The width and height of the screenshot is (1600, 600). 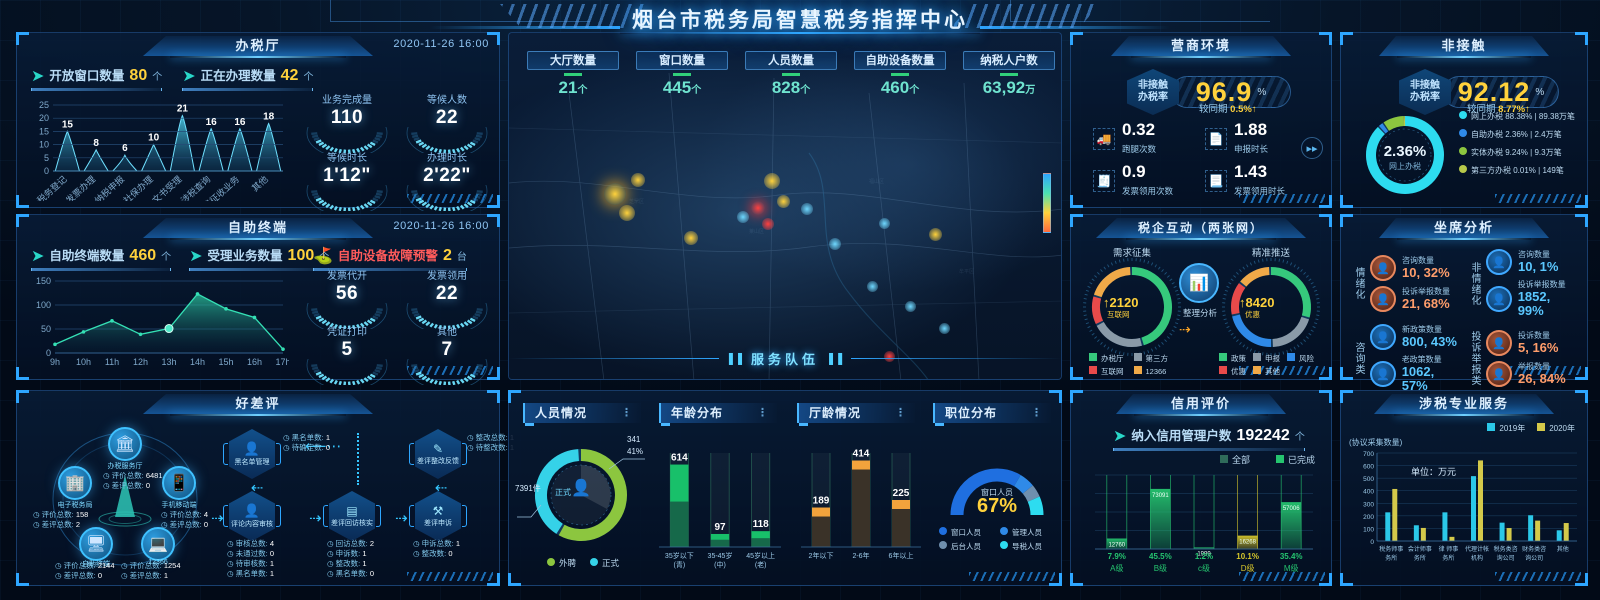 What do you see at coordinates (1248, 568) in the screenshot?
I see `svg-text: D级` at bounding box center [1248, 568].